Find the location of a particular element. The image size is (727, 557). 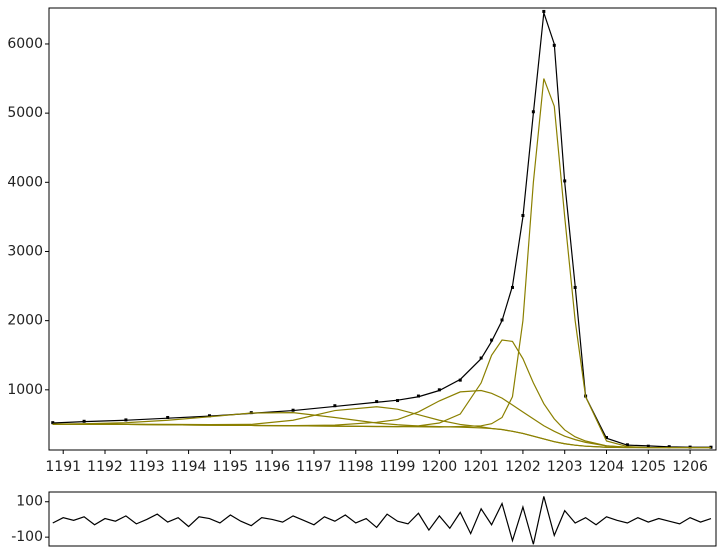

x-tick-label: 1195 is located at coordinates (231, 467).